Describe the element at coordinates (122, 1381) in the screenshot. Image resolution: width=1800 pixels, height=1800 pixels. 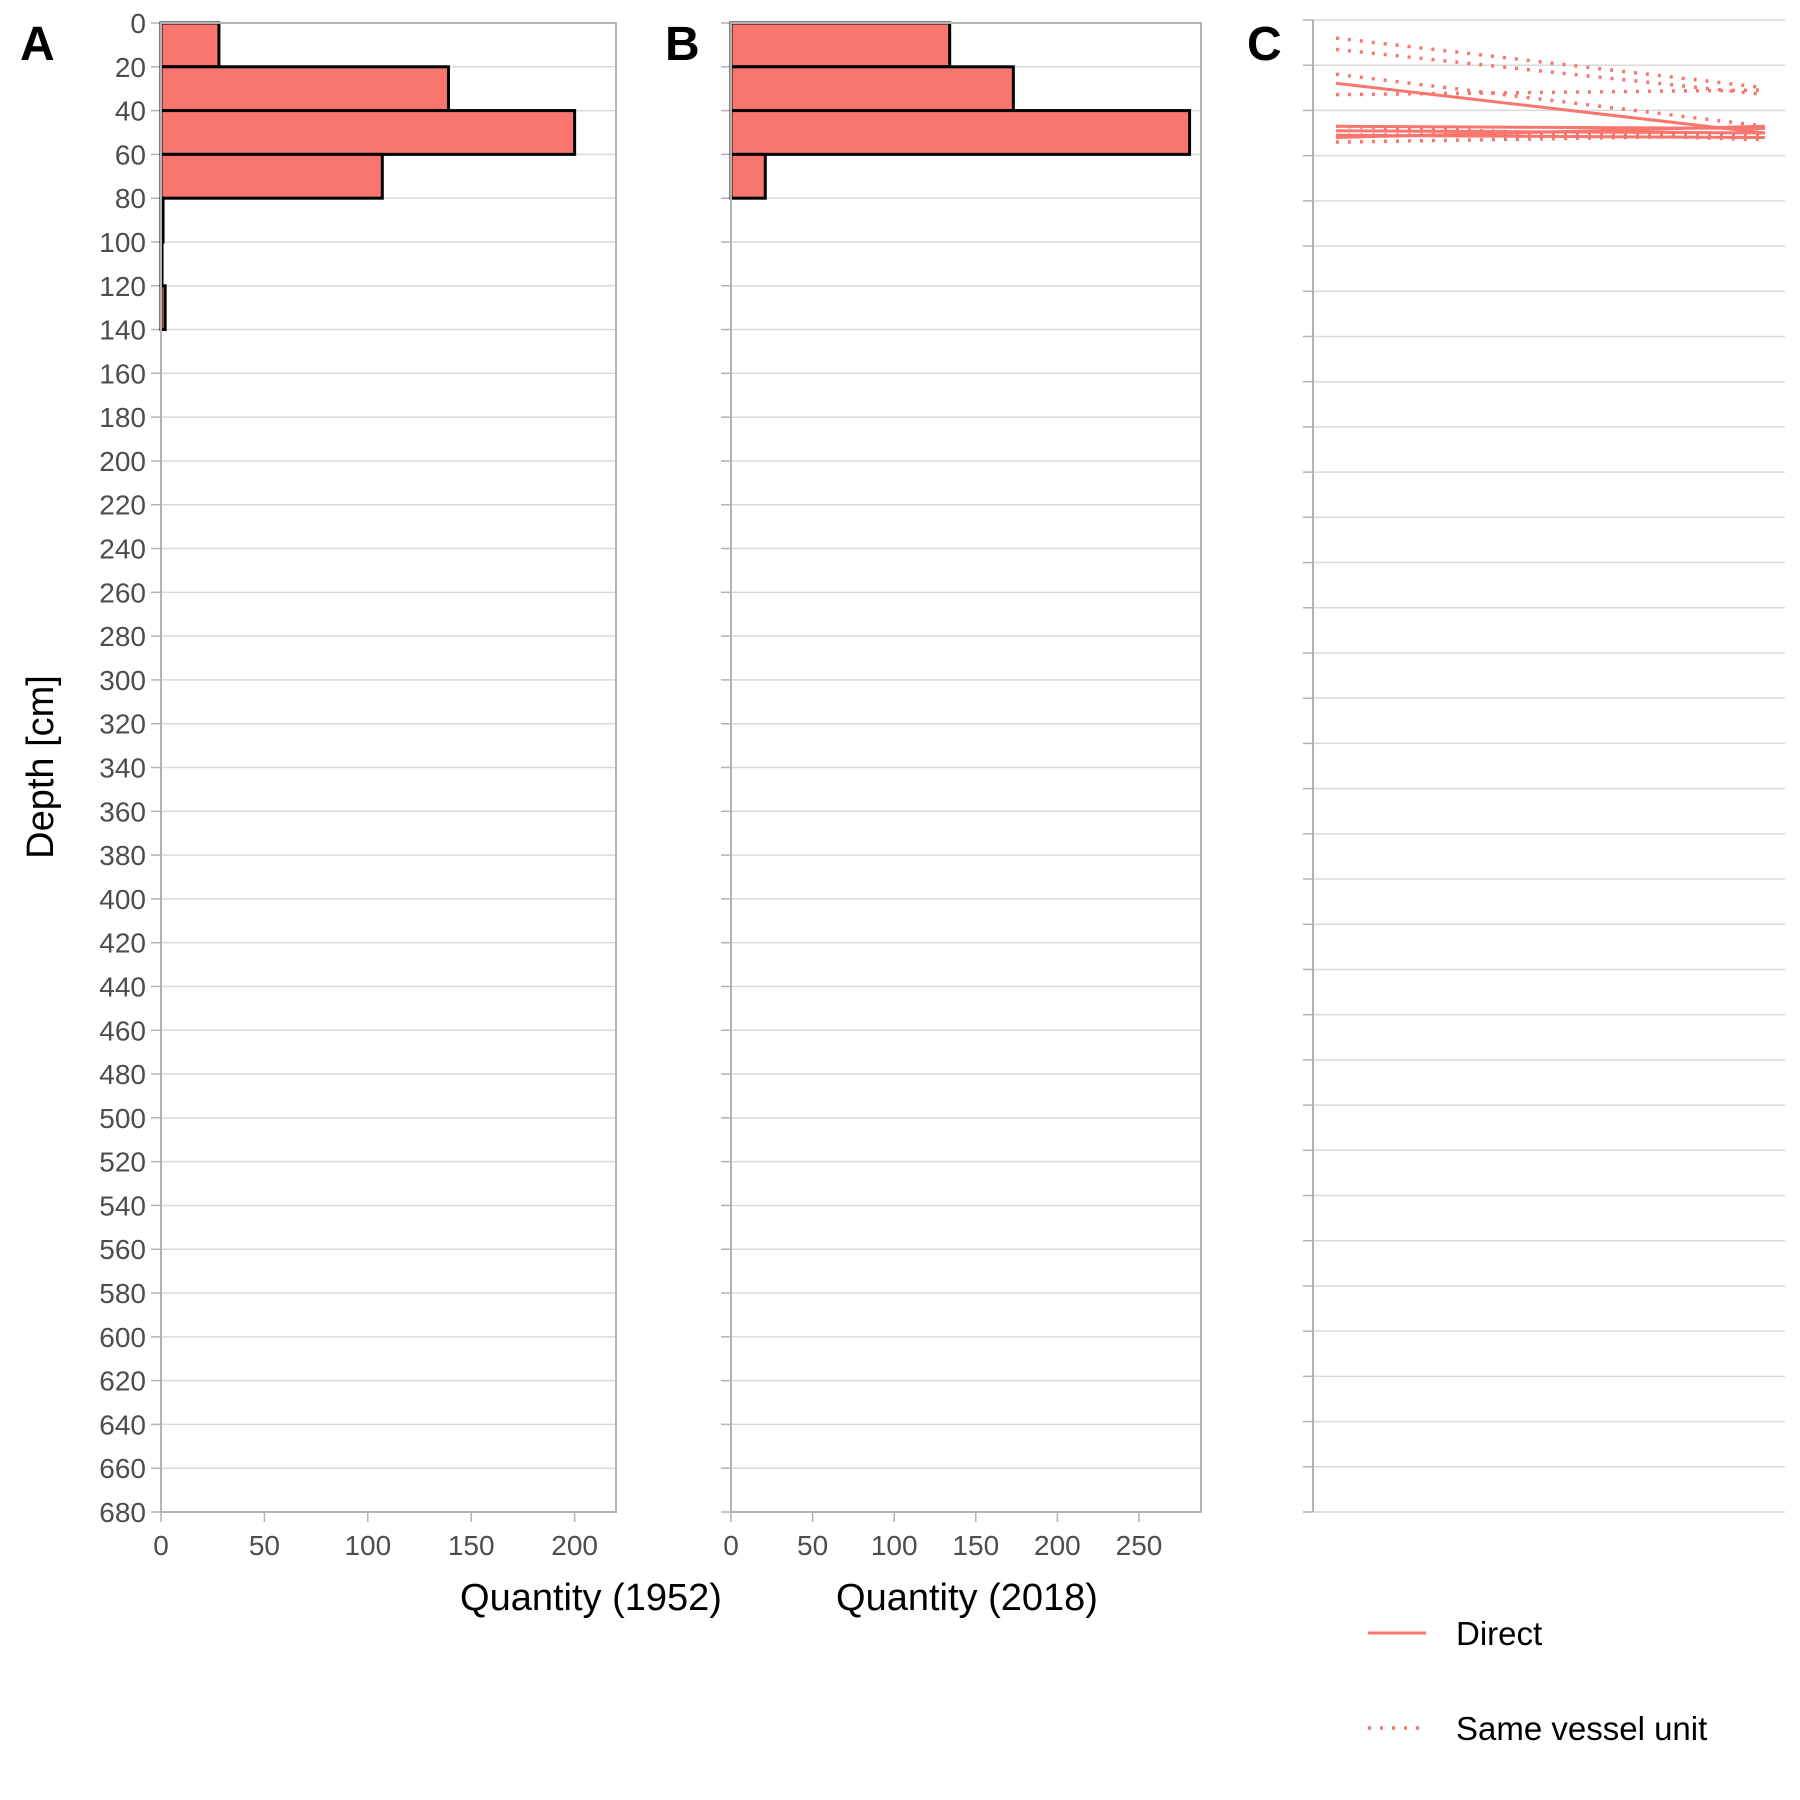
I see `y-tick-label-a: 620` at that location.